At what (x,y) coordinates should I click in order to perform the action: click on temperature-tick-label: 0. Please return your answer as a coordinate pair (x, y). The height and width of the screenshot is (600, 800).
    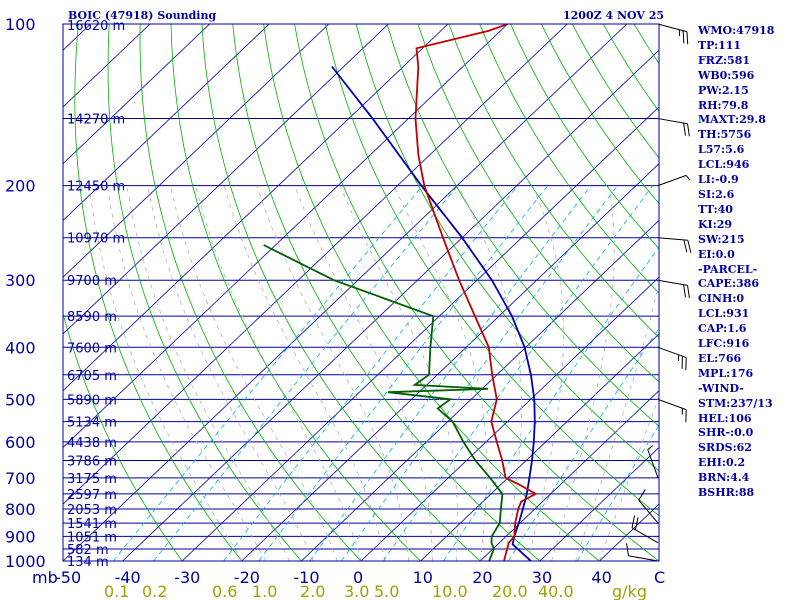
    Looking at the image, I should click on (358, 577).